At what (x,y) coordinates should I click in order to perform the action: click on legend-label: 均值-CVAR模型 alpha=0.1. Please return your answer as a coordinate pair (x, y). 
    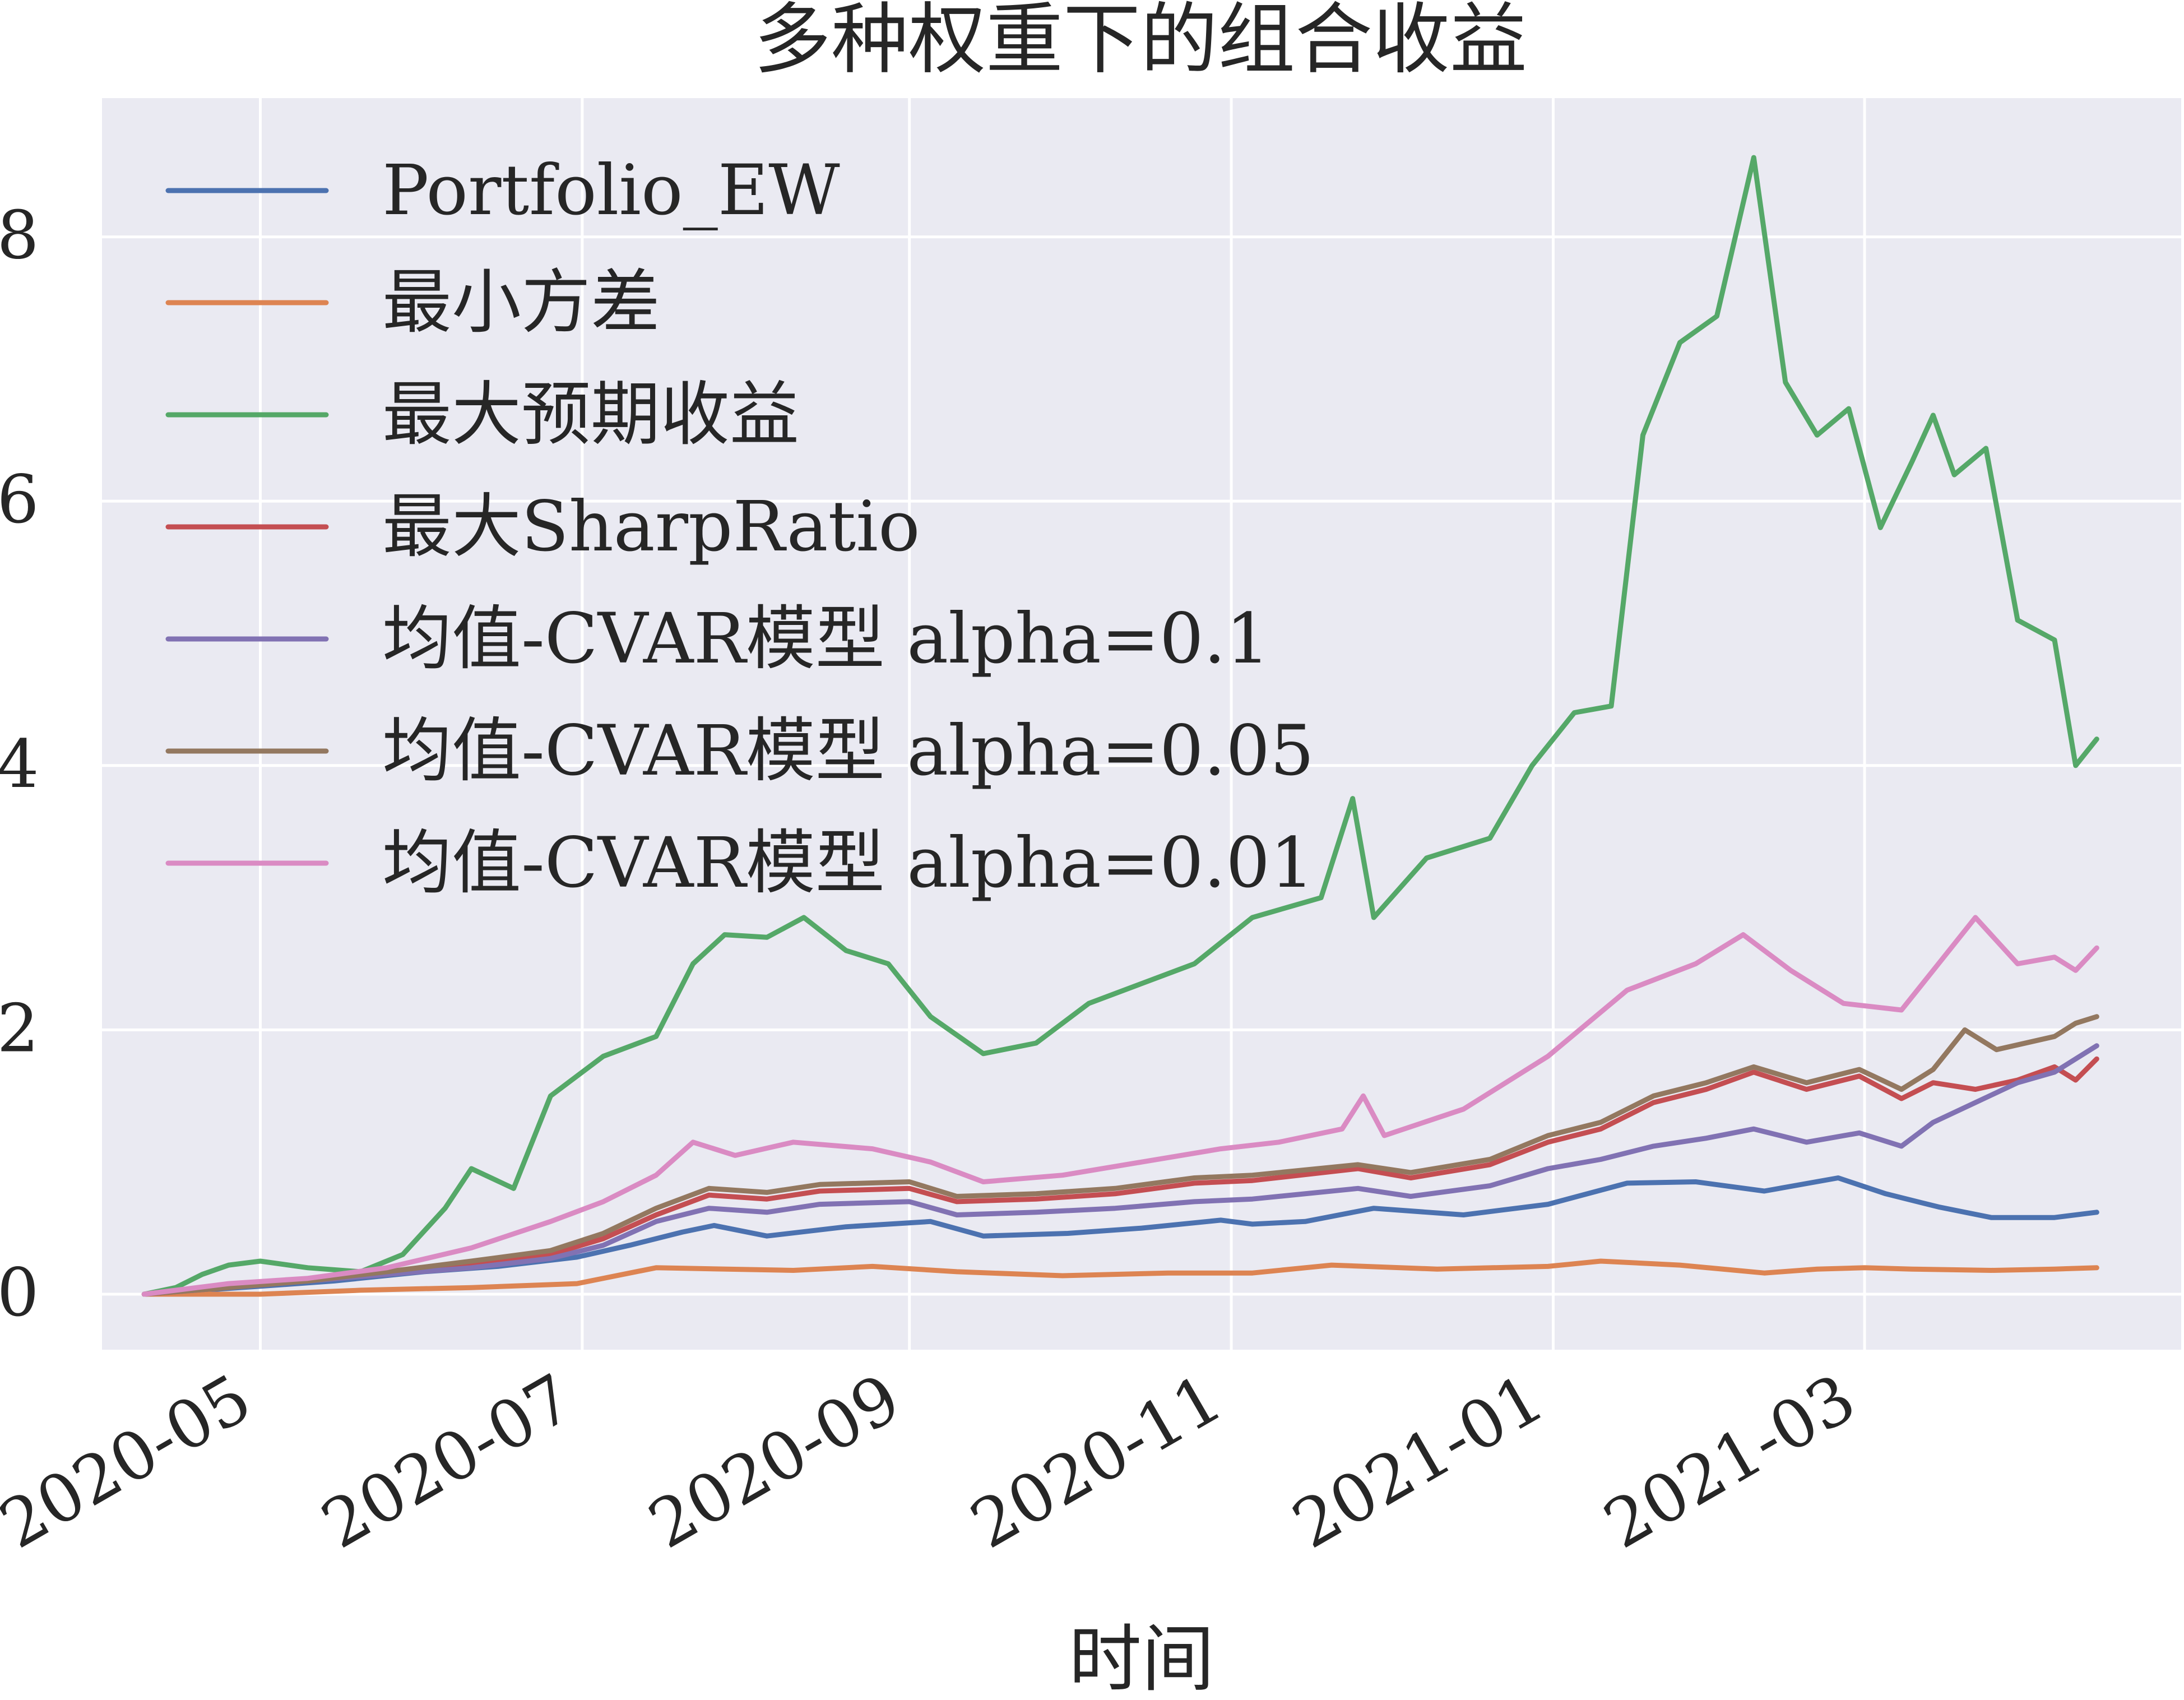
    Looking at the image, I should click on (826, 639).